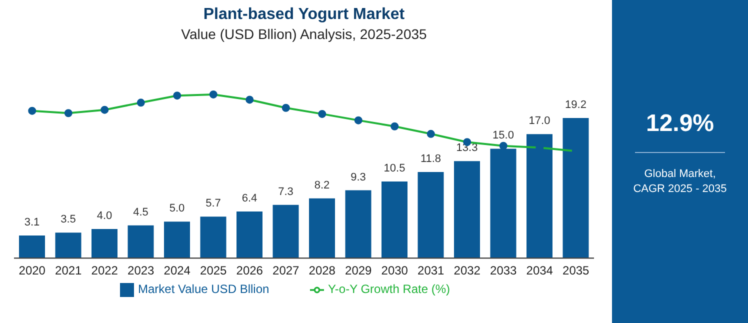 The height and width of the screenshot is (323, 748). I want to click on text: Global Market, CAGR 2025 - 2035, so click(680, 182).